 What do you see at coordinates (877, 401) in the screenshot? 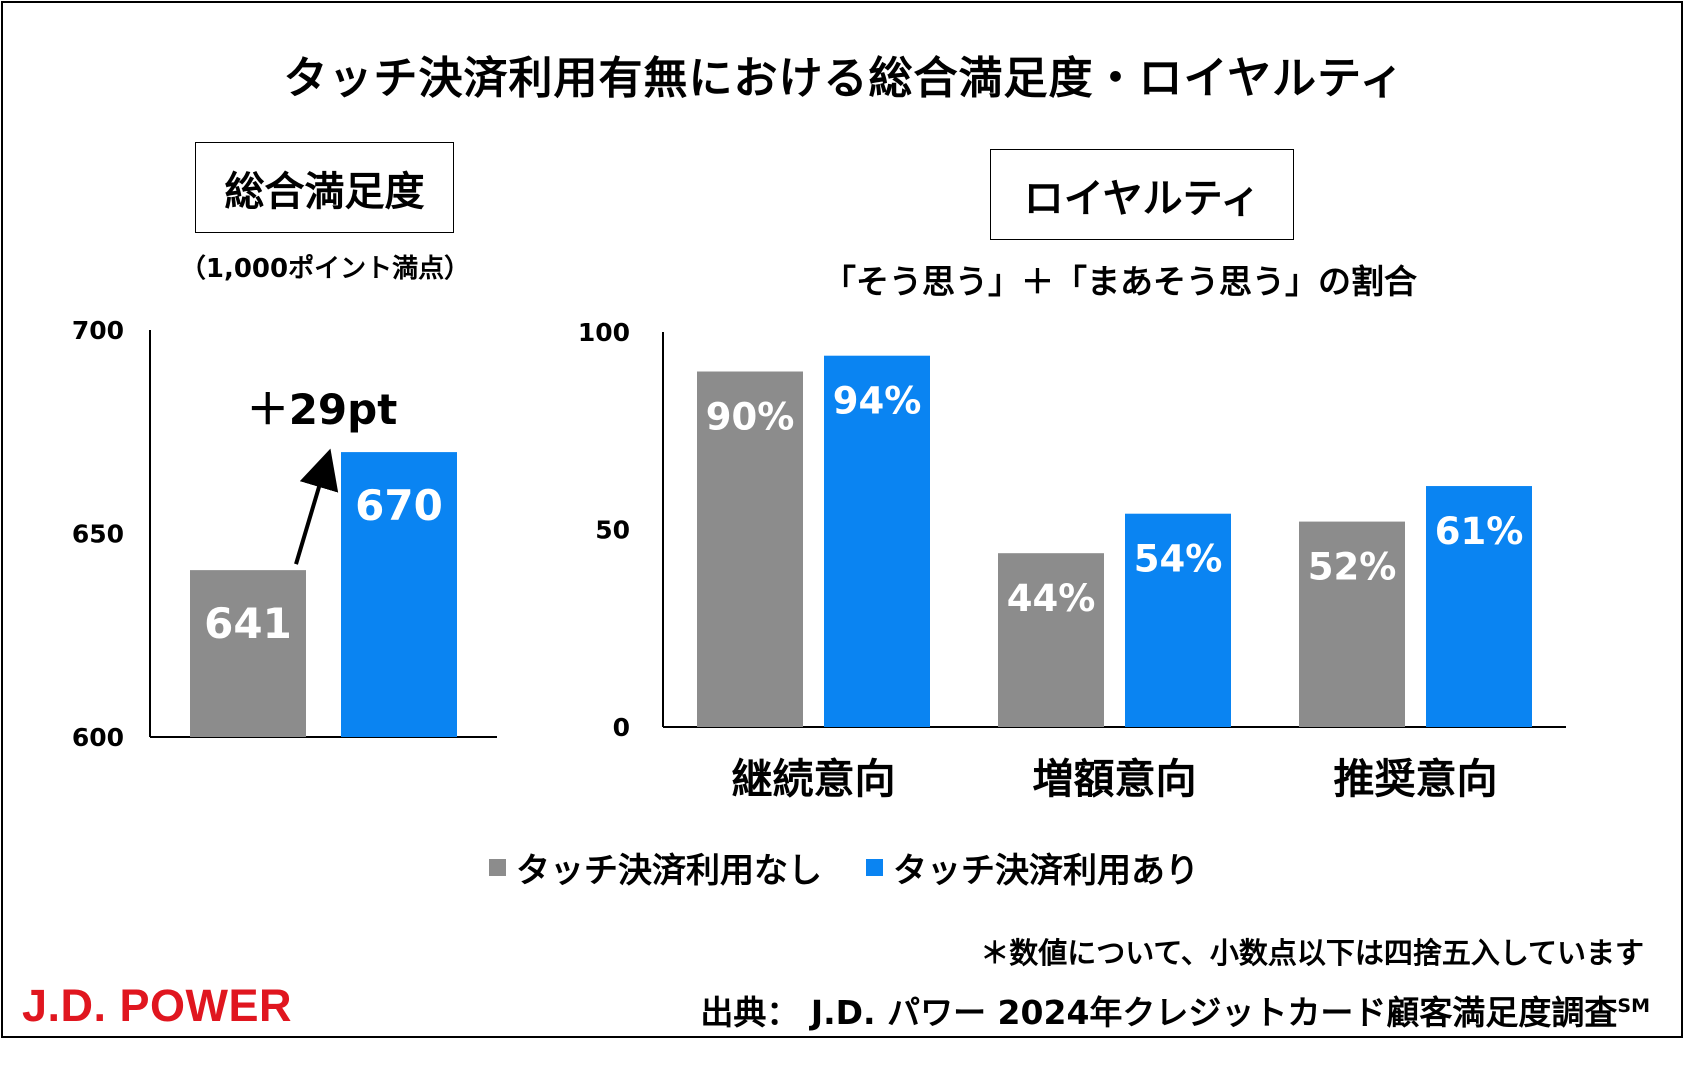
I see `bar-value-label: 94%` at bounding box center [877, 401].